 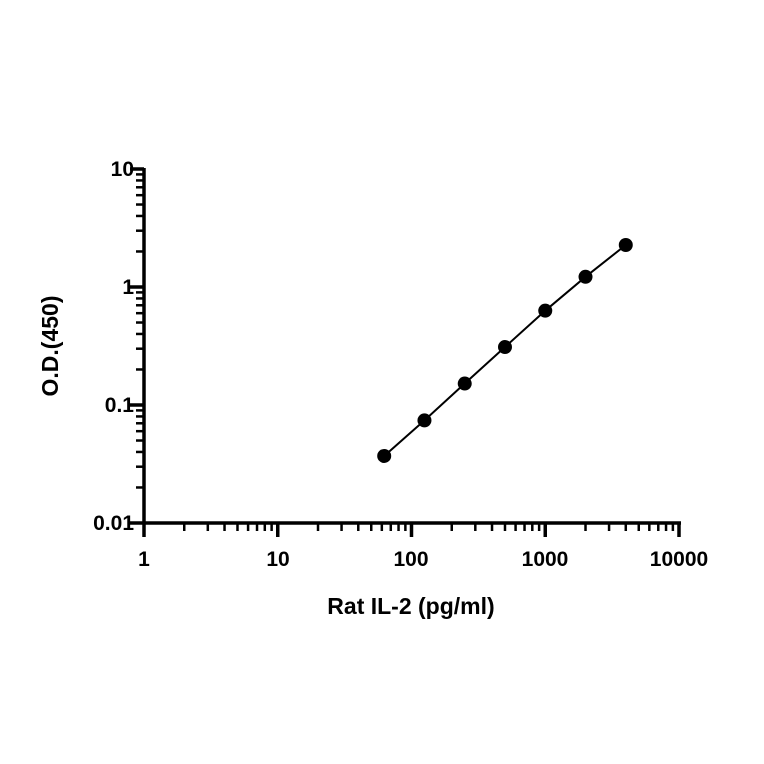 I want to click on x-axis-title: Rat IL-2 (pg/ml), so click(x=410, y=606).